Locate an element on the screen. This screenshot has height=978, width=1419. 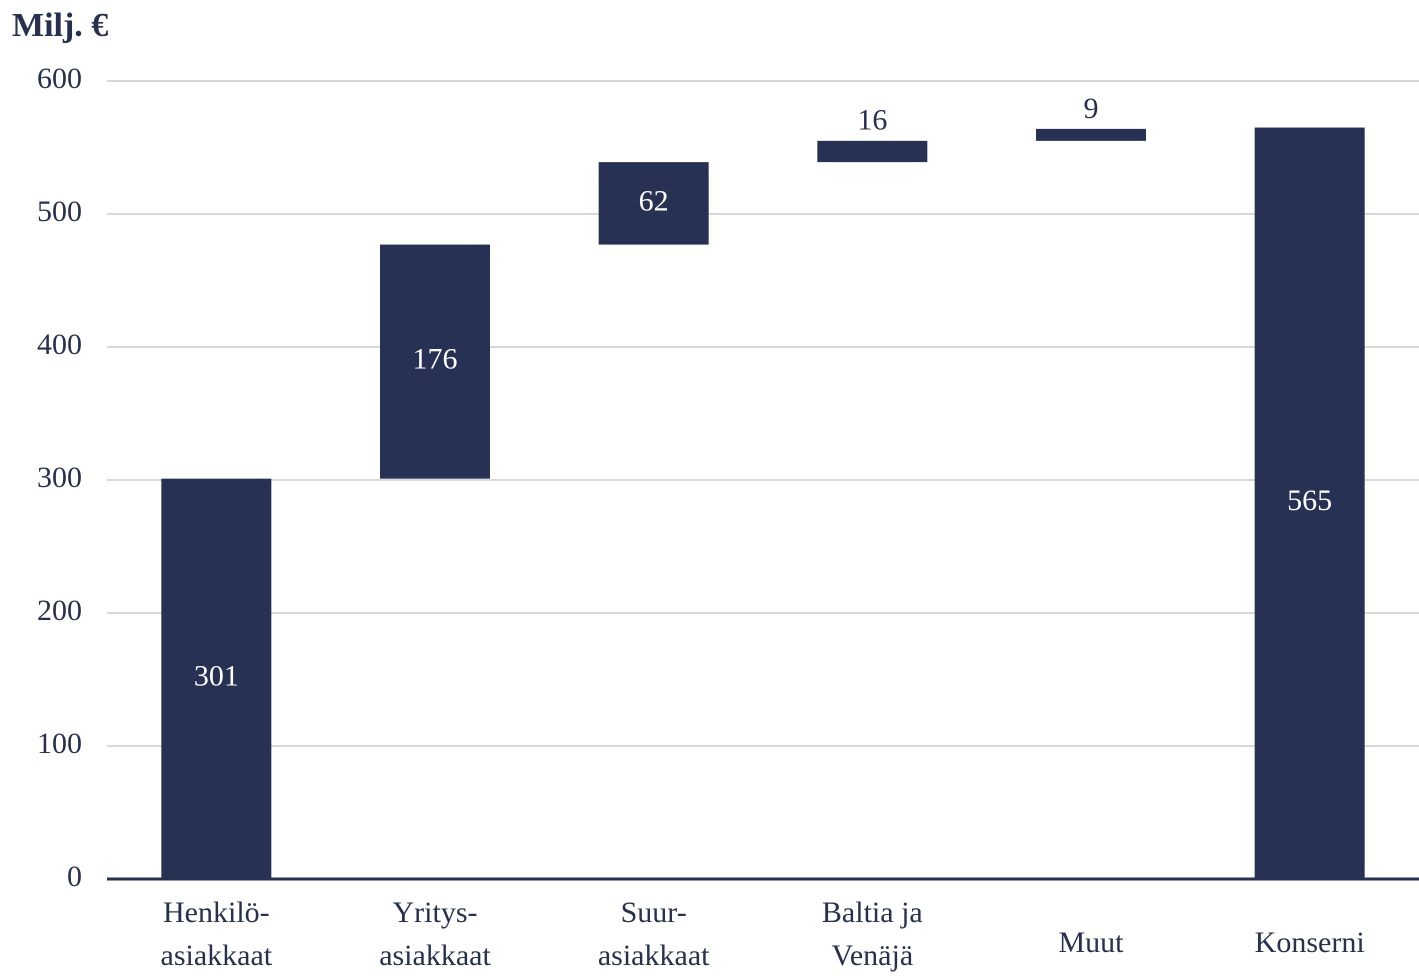
y-tick-label: 600 is located at coordinates (59, 78).